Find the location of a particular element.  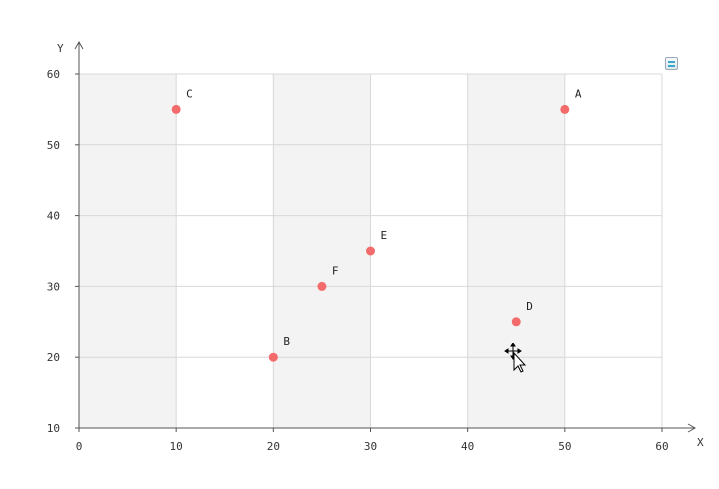

x-axis-arrow-icon is located at coordinates (692, 428).